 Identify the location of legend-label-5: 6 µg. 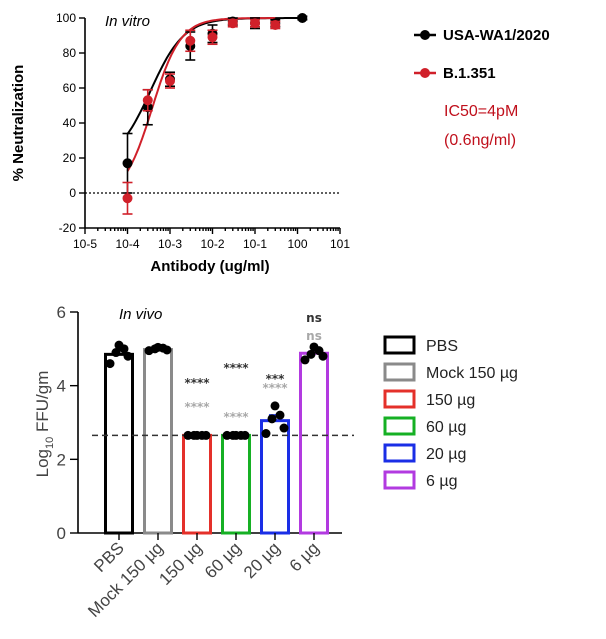
(441, 481).